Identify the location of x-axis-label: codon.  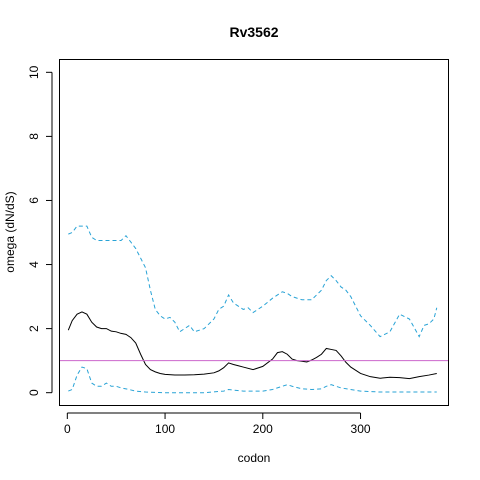
(254, 458).